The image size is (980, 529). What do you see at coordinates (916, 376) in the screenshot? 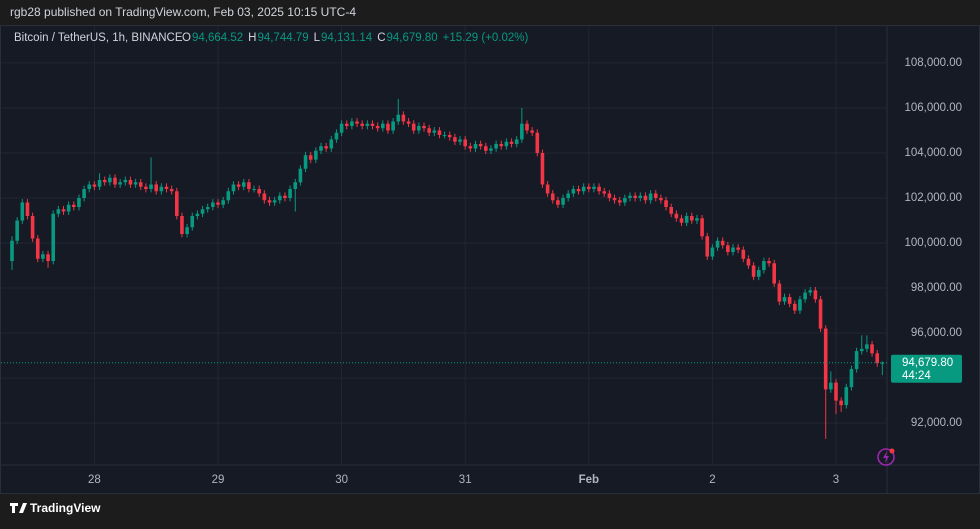
I see `countdown: 44:24` at bounding box center [916, 376].